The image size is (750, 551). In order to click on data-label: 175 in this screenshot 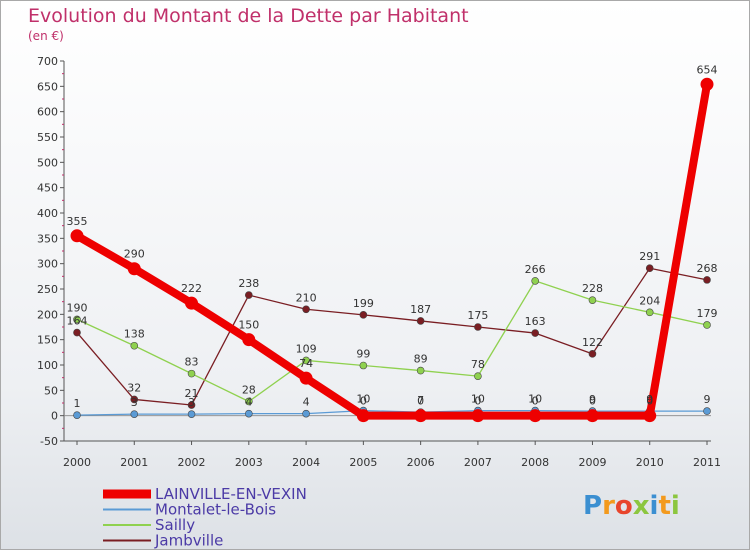, I will do `click(477, 315)`.